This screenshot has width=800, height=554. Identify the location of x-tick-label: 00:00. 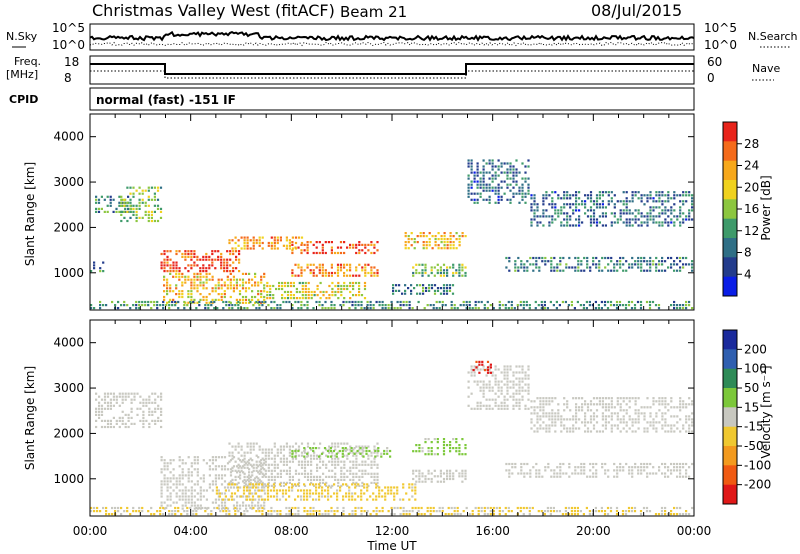
(90, 531).